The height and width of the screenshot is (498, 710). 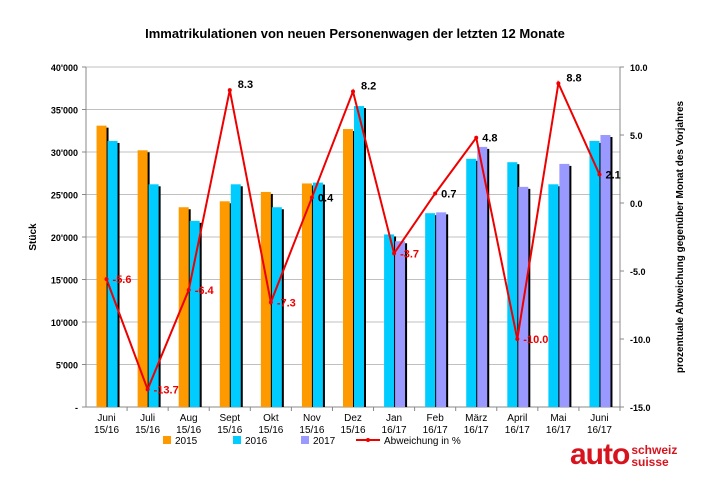 I want to click on x-tick-label: März, so click(x=476, y=418).